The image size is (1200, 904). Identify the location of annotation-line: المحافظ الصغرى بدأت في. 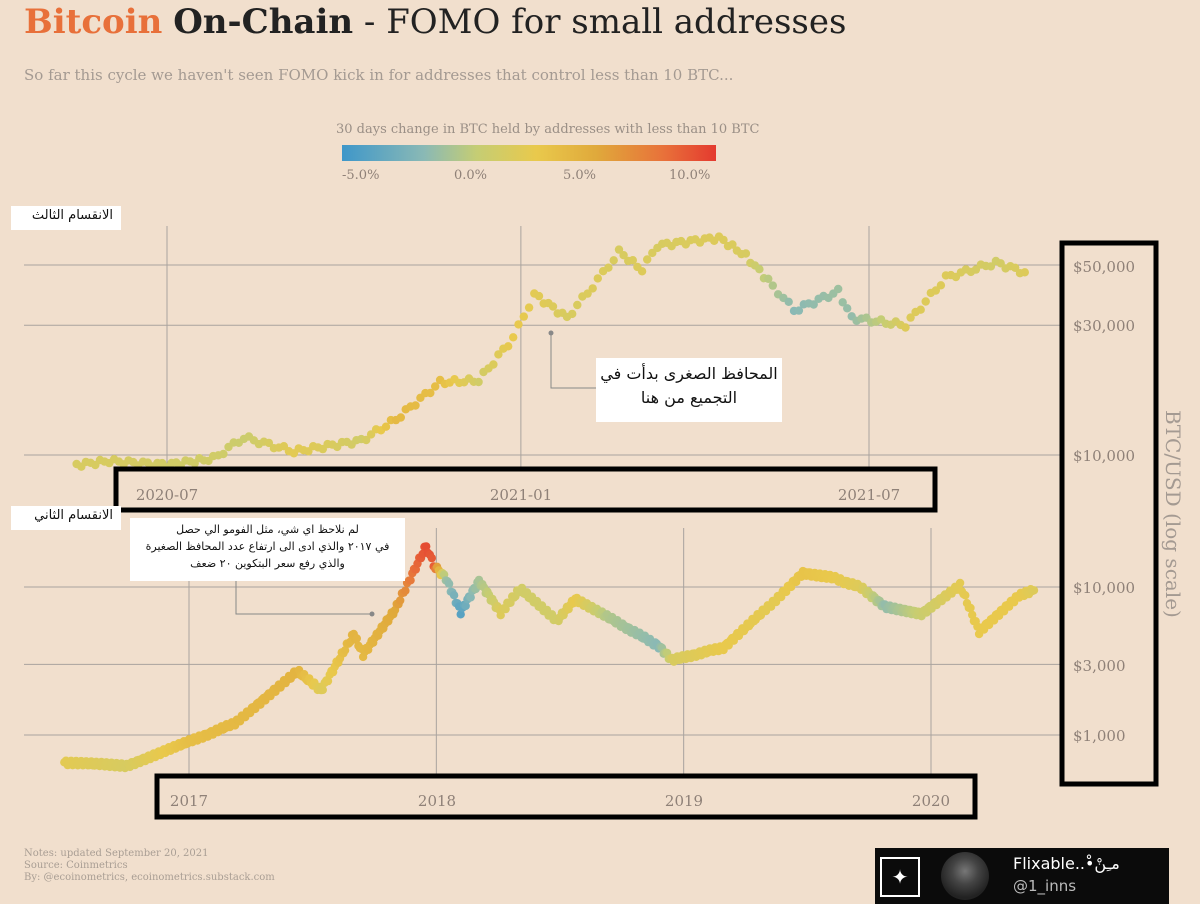
(689, 373).